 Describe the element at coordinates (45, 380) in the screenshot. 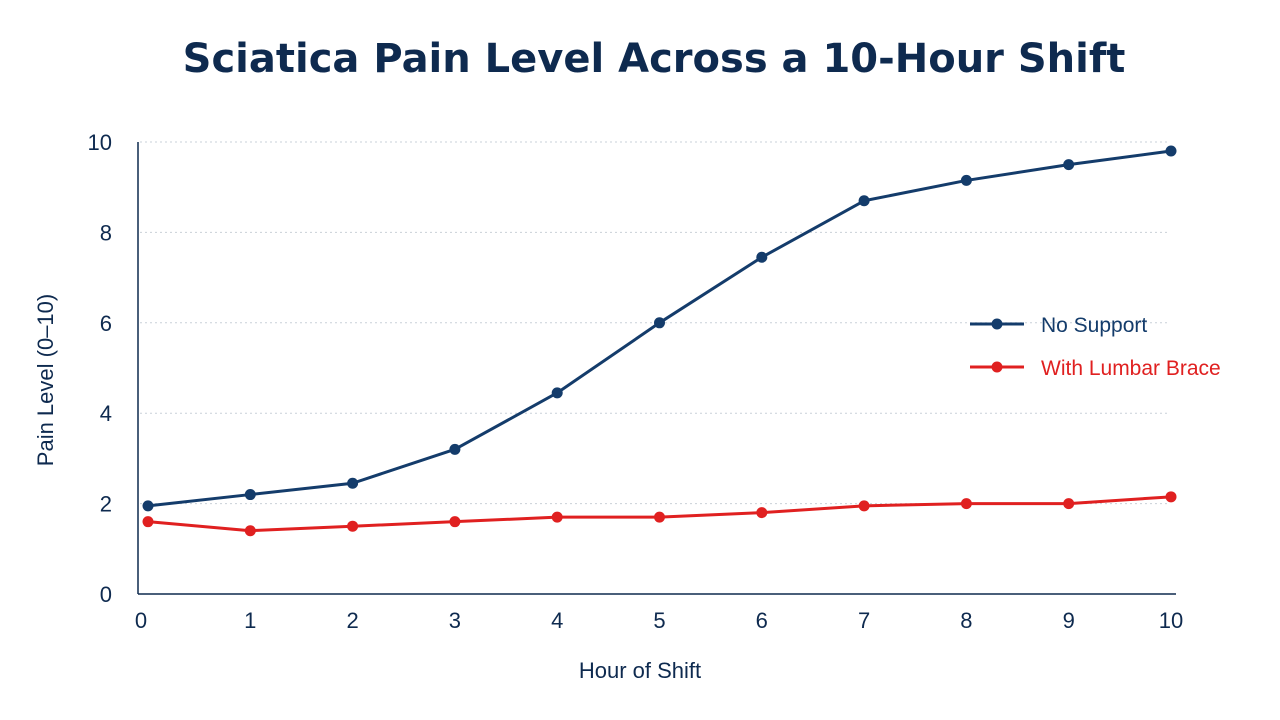

I see `y-axis-label: Pain Level (0–10)` at that location.